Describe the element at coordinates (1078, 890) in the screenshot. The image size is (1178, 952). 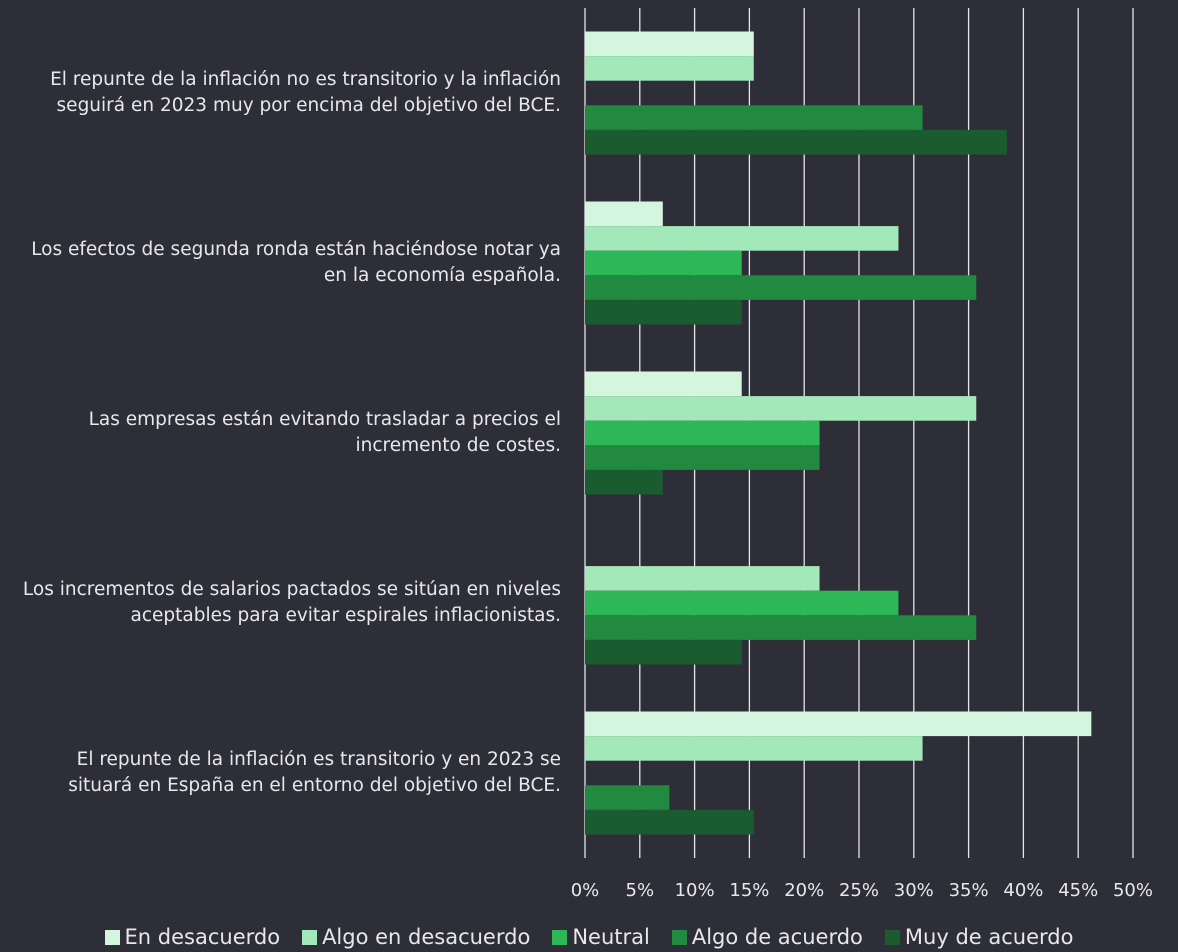
I see `x-tick-label: 45%` at that location.